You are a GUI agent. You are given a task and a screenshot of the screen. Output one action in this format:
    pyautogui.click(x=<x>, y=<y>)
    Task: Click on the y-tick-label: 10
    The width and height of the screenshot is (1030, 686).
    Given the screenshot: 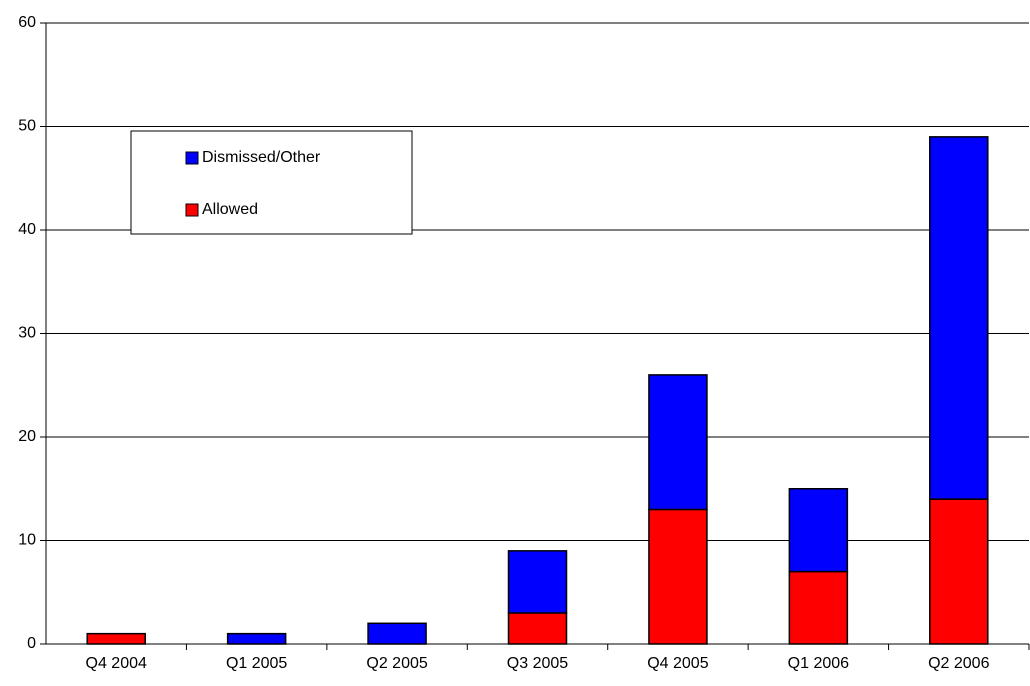 What is the action you would take?
    pyautogui.click(x=27, y=540)
    